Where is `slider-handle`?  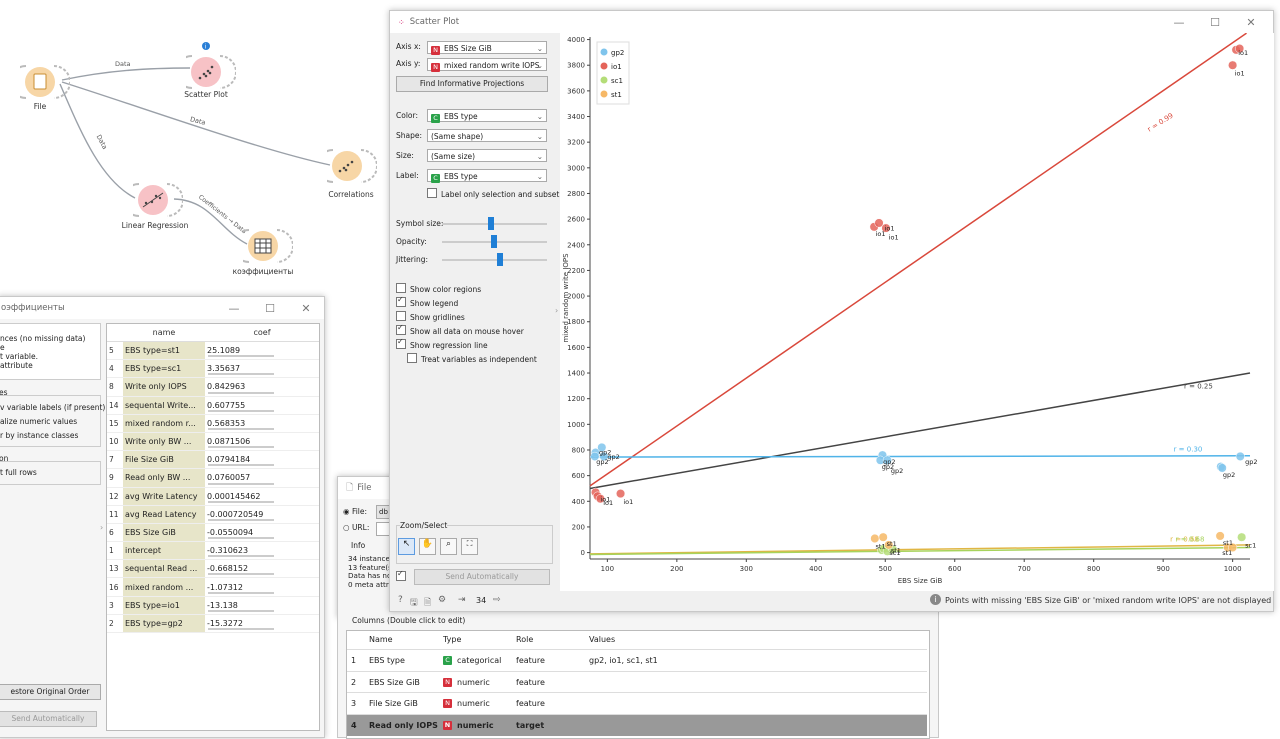
slider-handle is located at coordinates (500, 259).